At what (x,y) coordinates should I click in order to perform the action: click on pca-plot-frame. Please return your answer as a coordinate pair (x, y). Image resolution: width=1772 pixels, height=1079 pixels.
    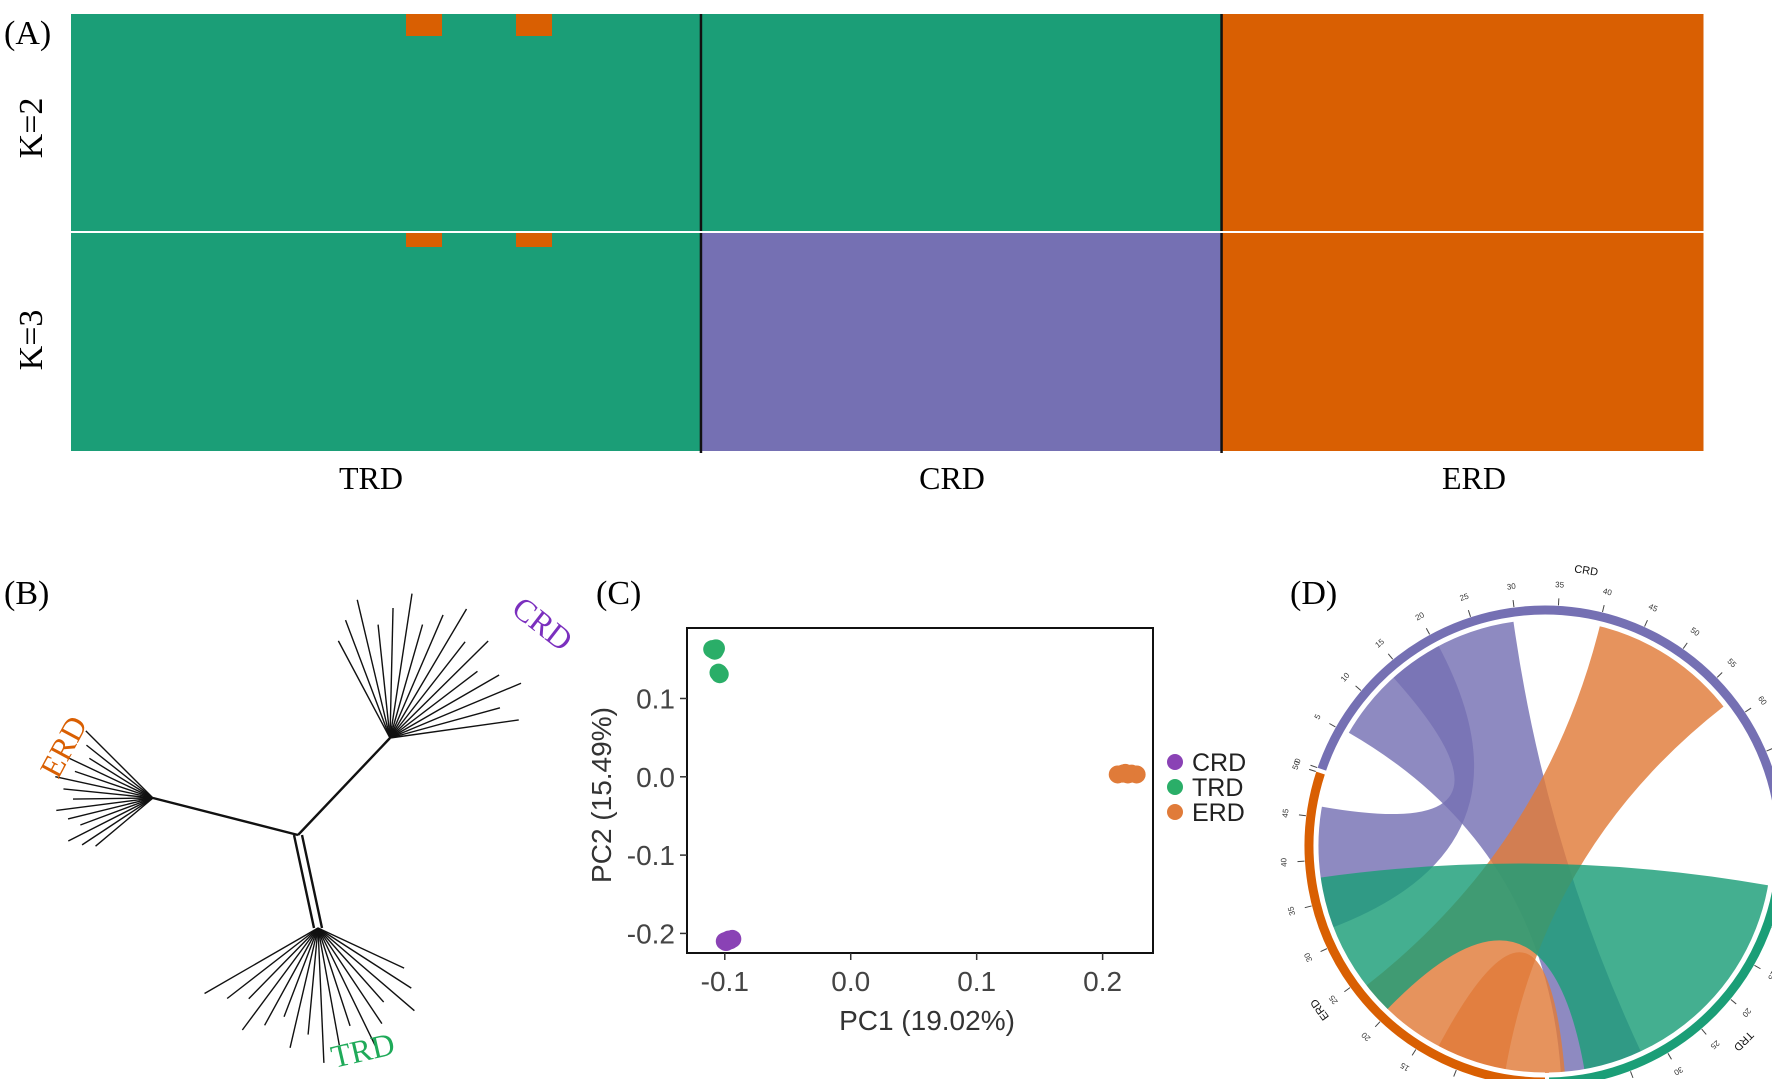
    Looking at the image, I should click on (920, 790).